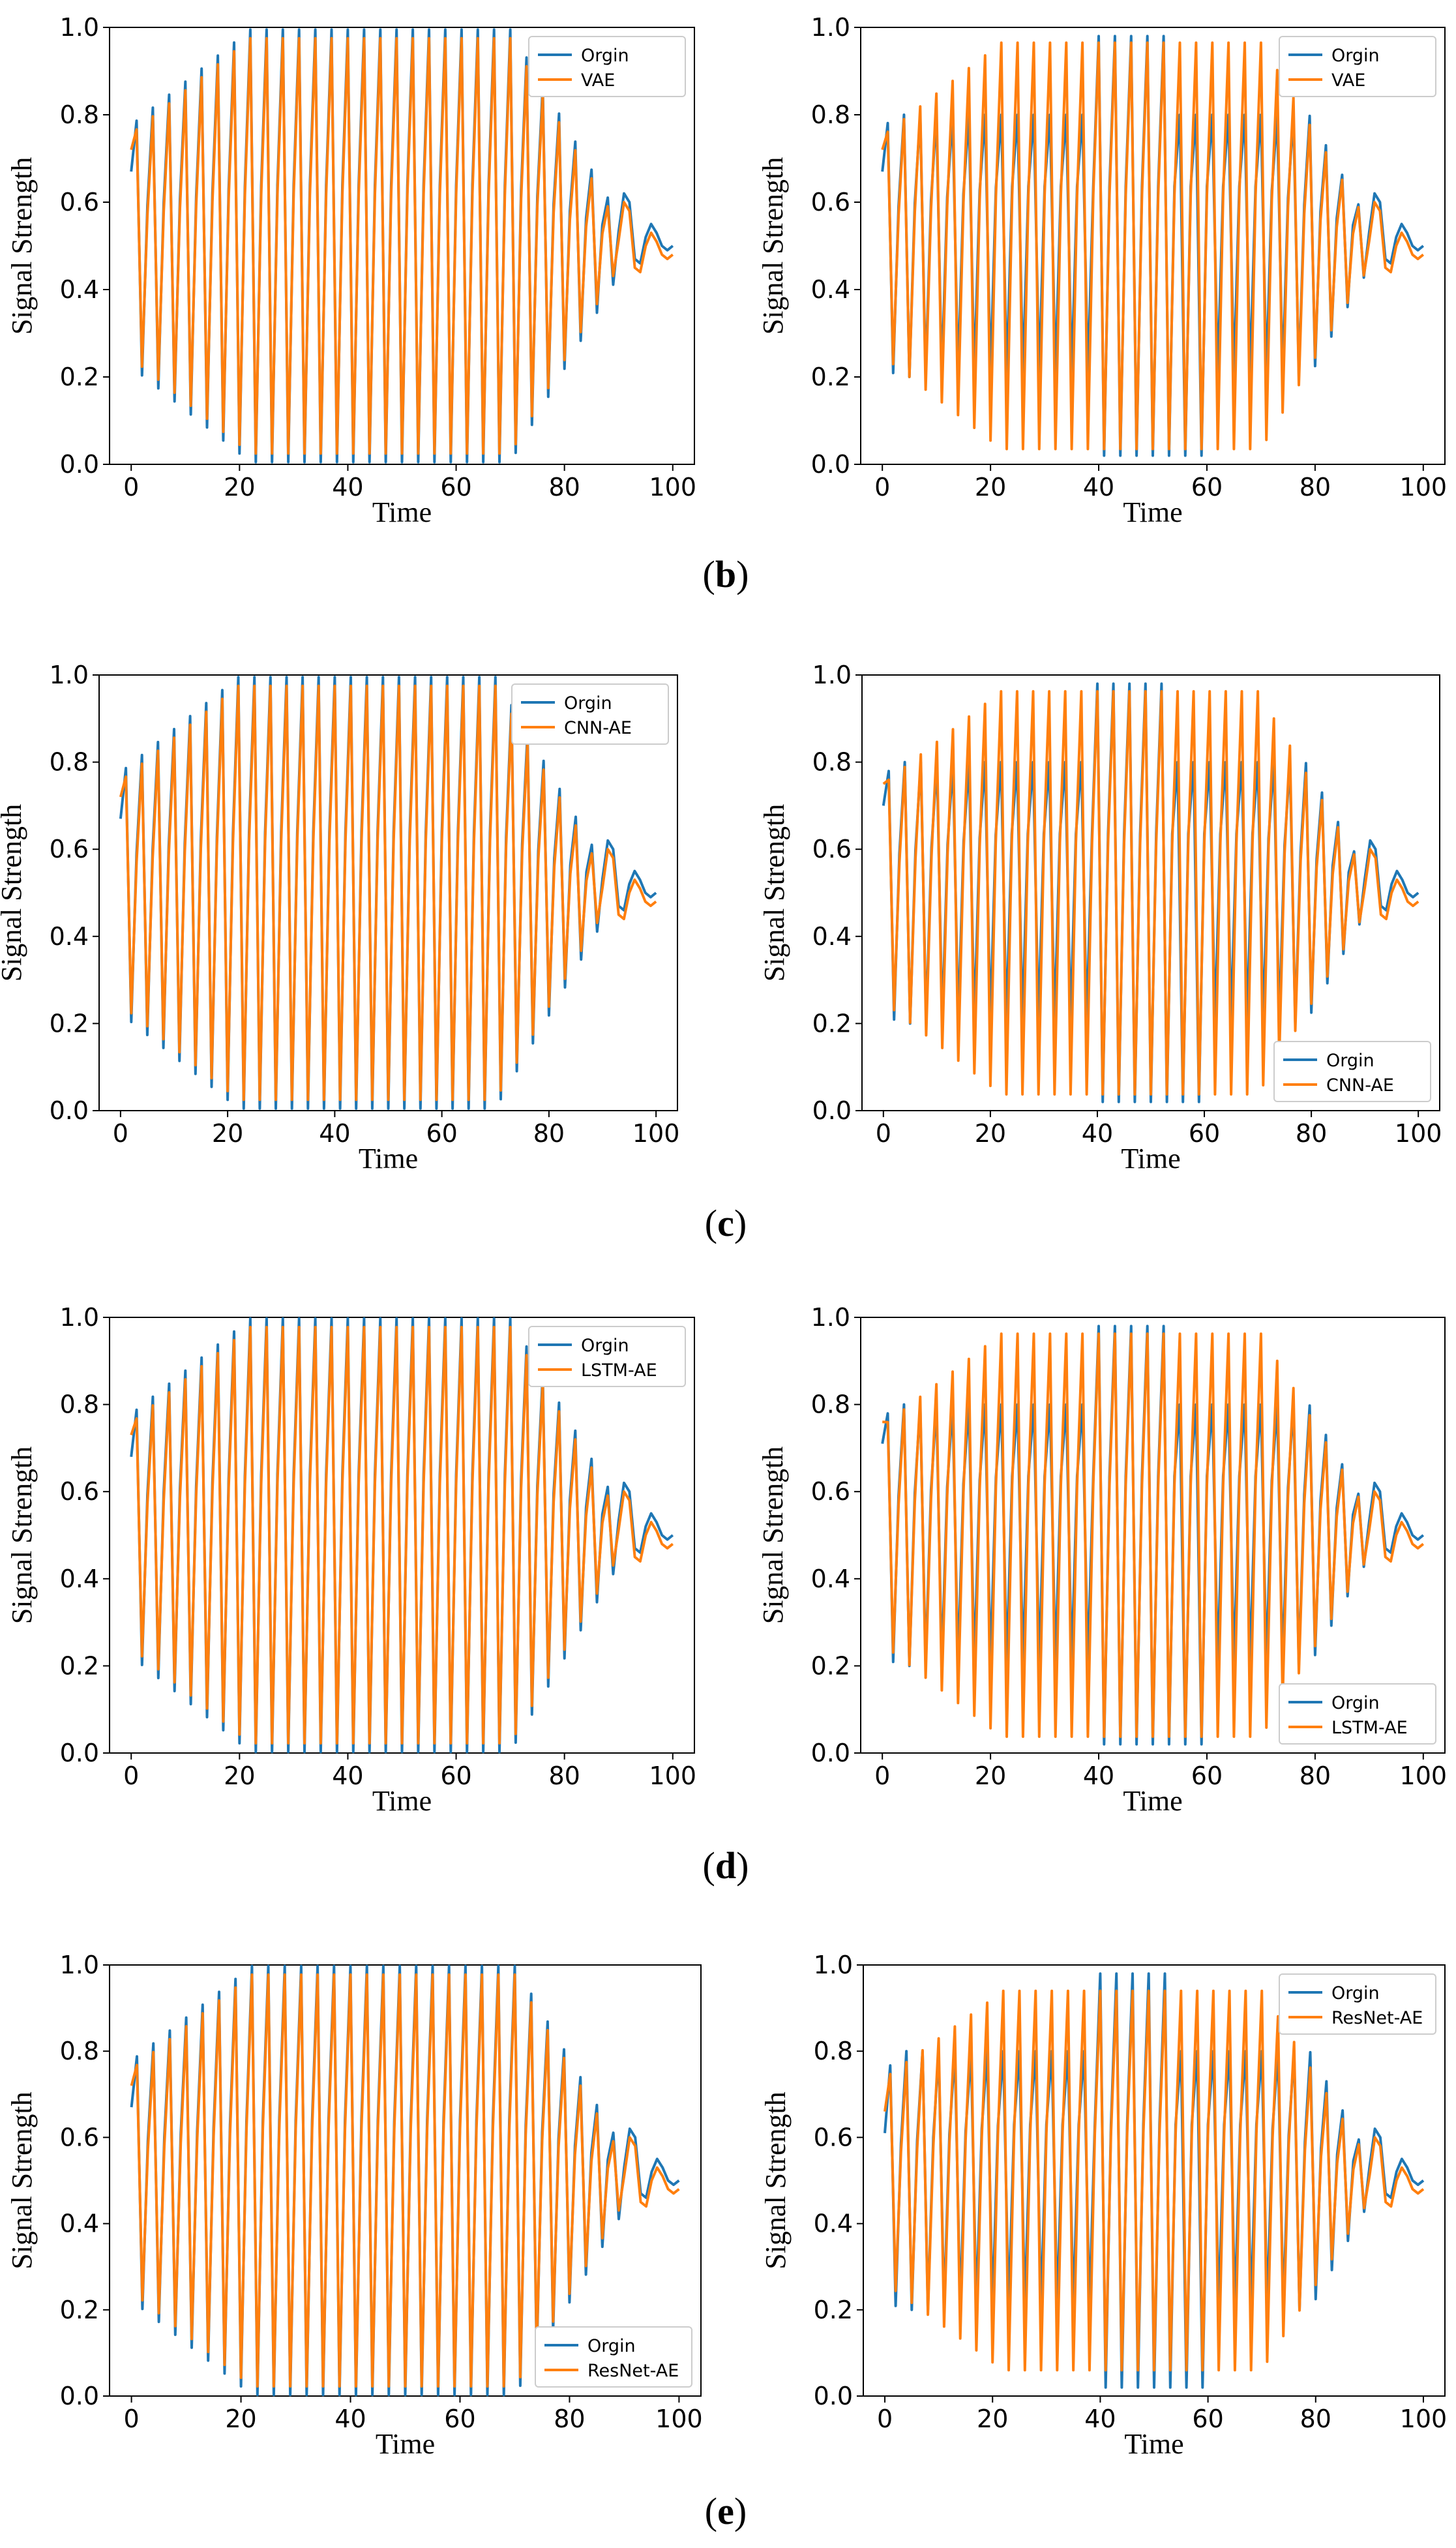  What do you see at coordinates (598, 728) in the screenshot?
I see `legend-label: CNN-AE` at bounding box center [598, 728].